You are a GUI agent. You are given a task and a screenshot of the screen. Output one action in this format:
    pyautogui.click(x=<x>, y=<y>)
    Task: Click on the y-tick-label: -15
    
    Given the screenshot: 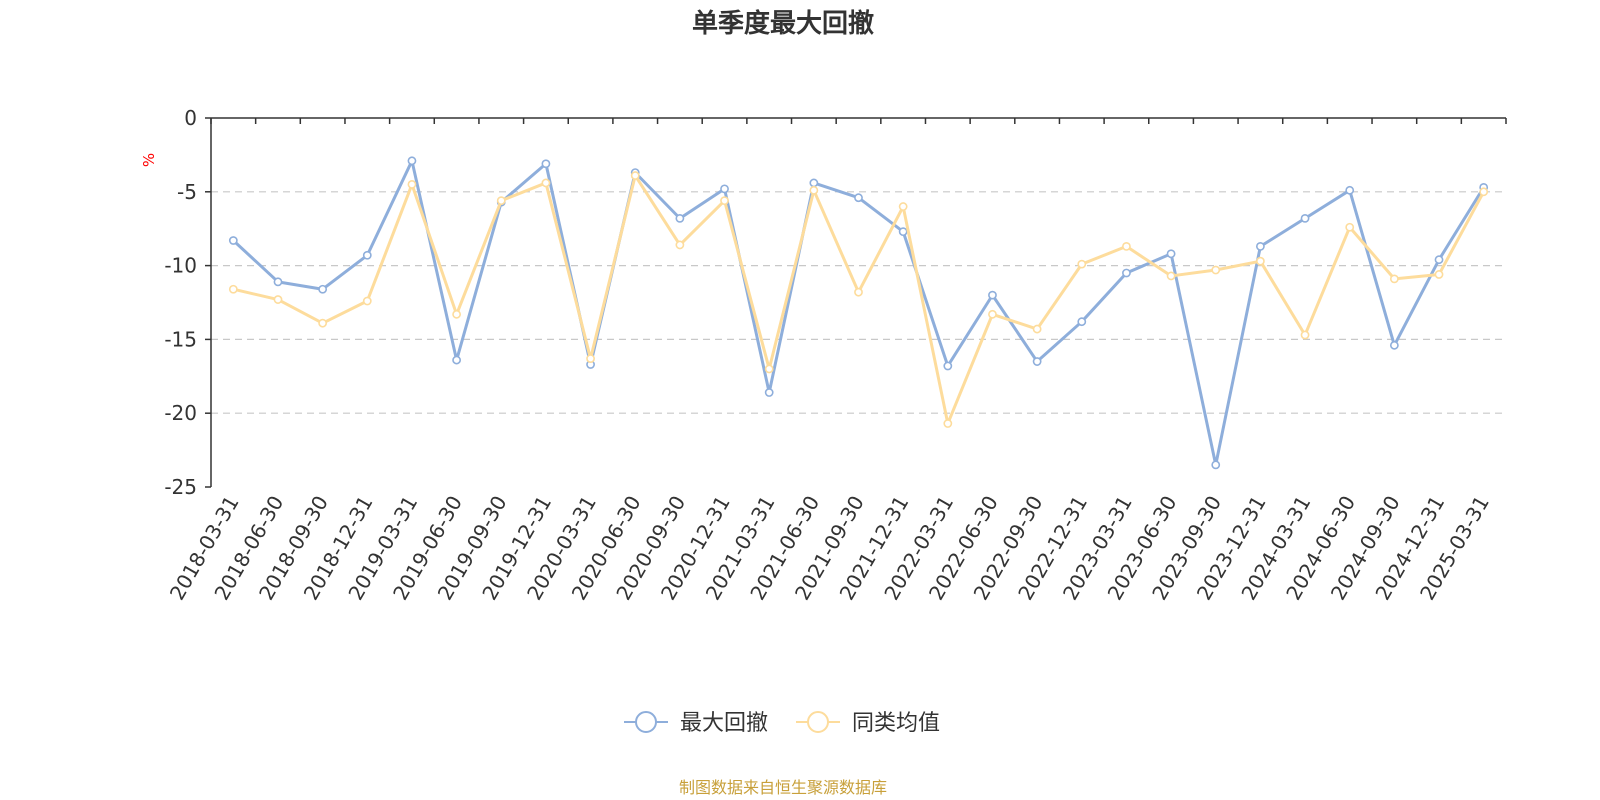 What is the action you would take?
    pyautogui.click(x=180, y=339)
    